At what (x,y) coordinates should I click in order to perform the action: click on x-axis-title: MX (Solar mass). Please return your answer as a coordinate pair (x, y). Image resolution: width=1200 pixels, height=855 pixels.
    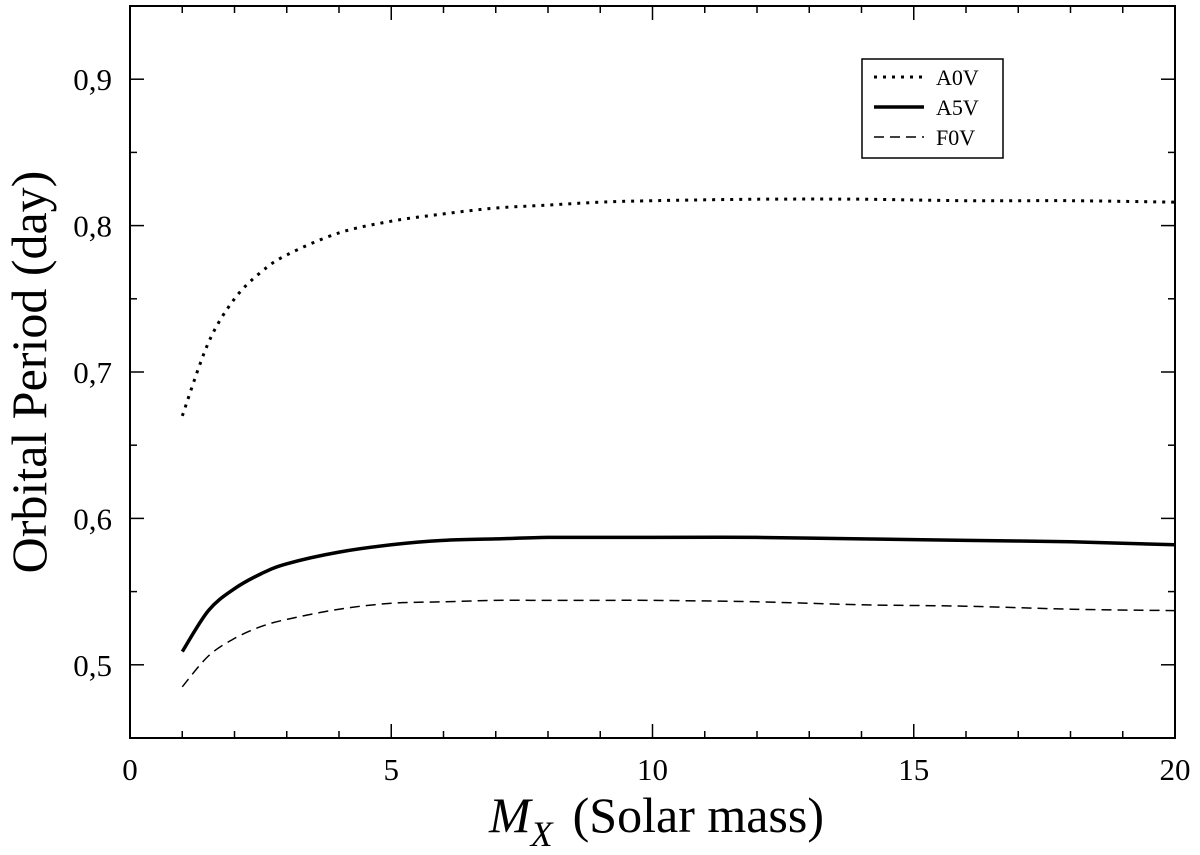
    Looking at the image, I should click on (656, 820).